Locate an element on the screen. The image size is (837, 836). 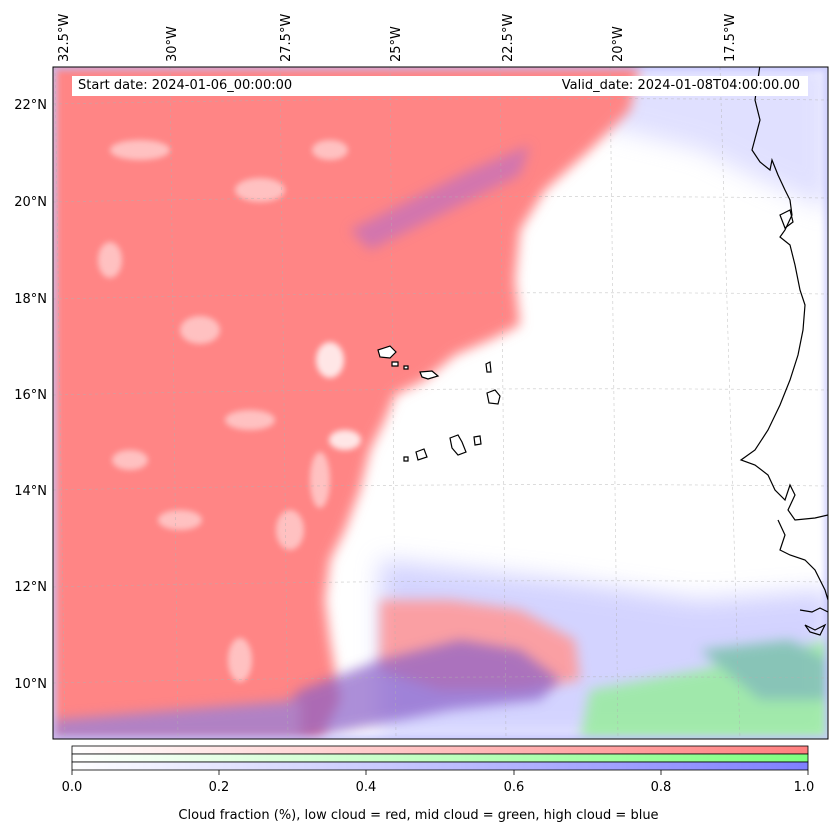
lat-tick-label: 12°N is located at coordinates (30, 587).